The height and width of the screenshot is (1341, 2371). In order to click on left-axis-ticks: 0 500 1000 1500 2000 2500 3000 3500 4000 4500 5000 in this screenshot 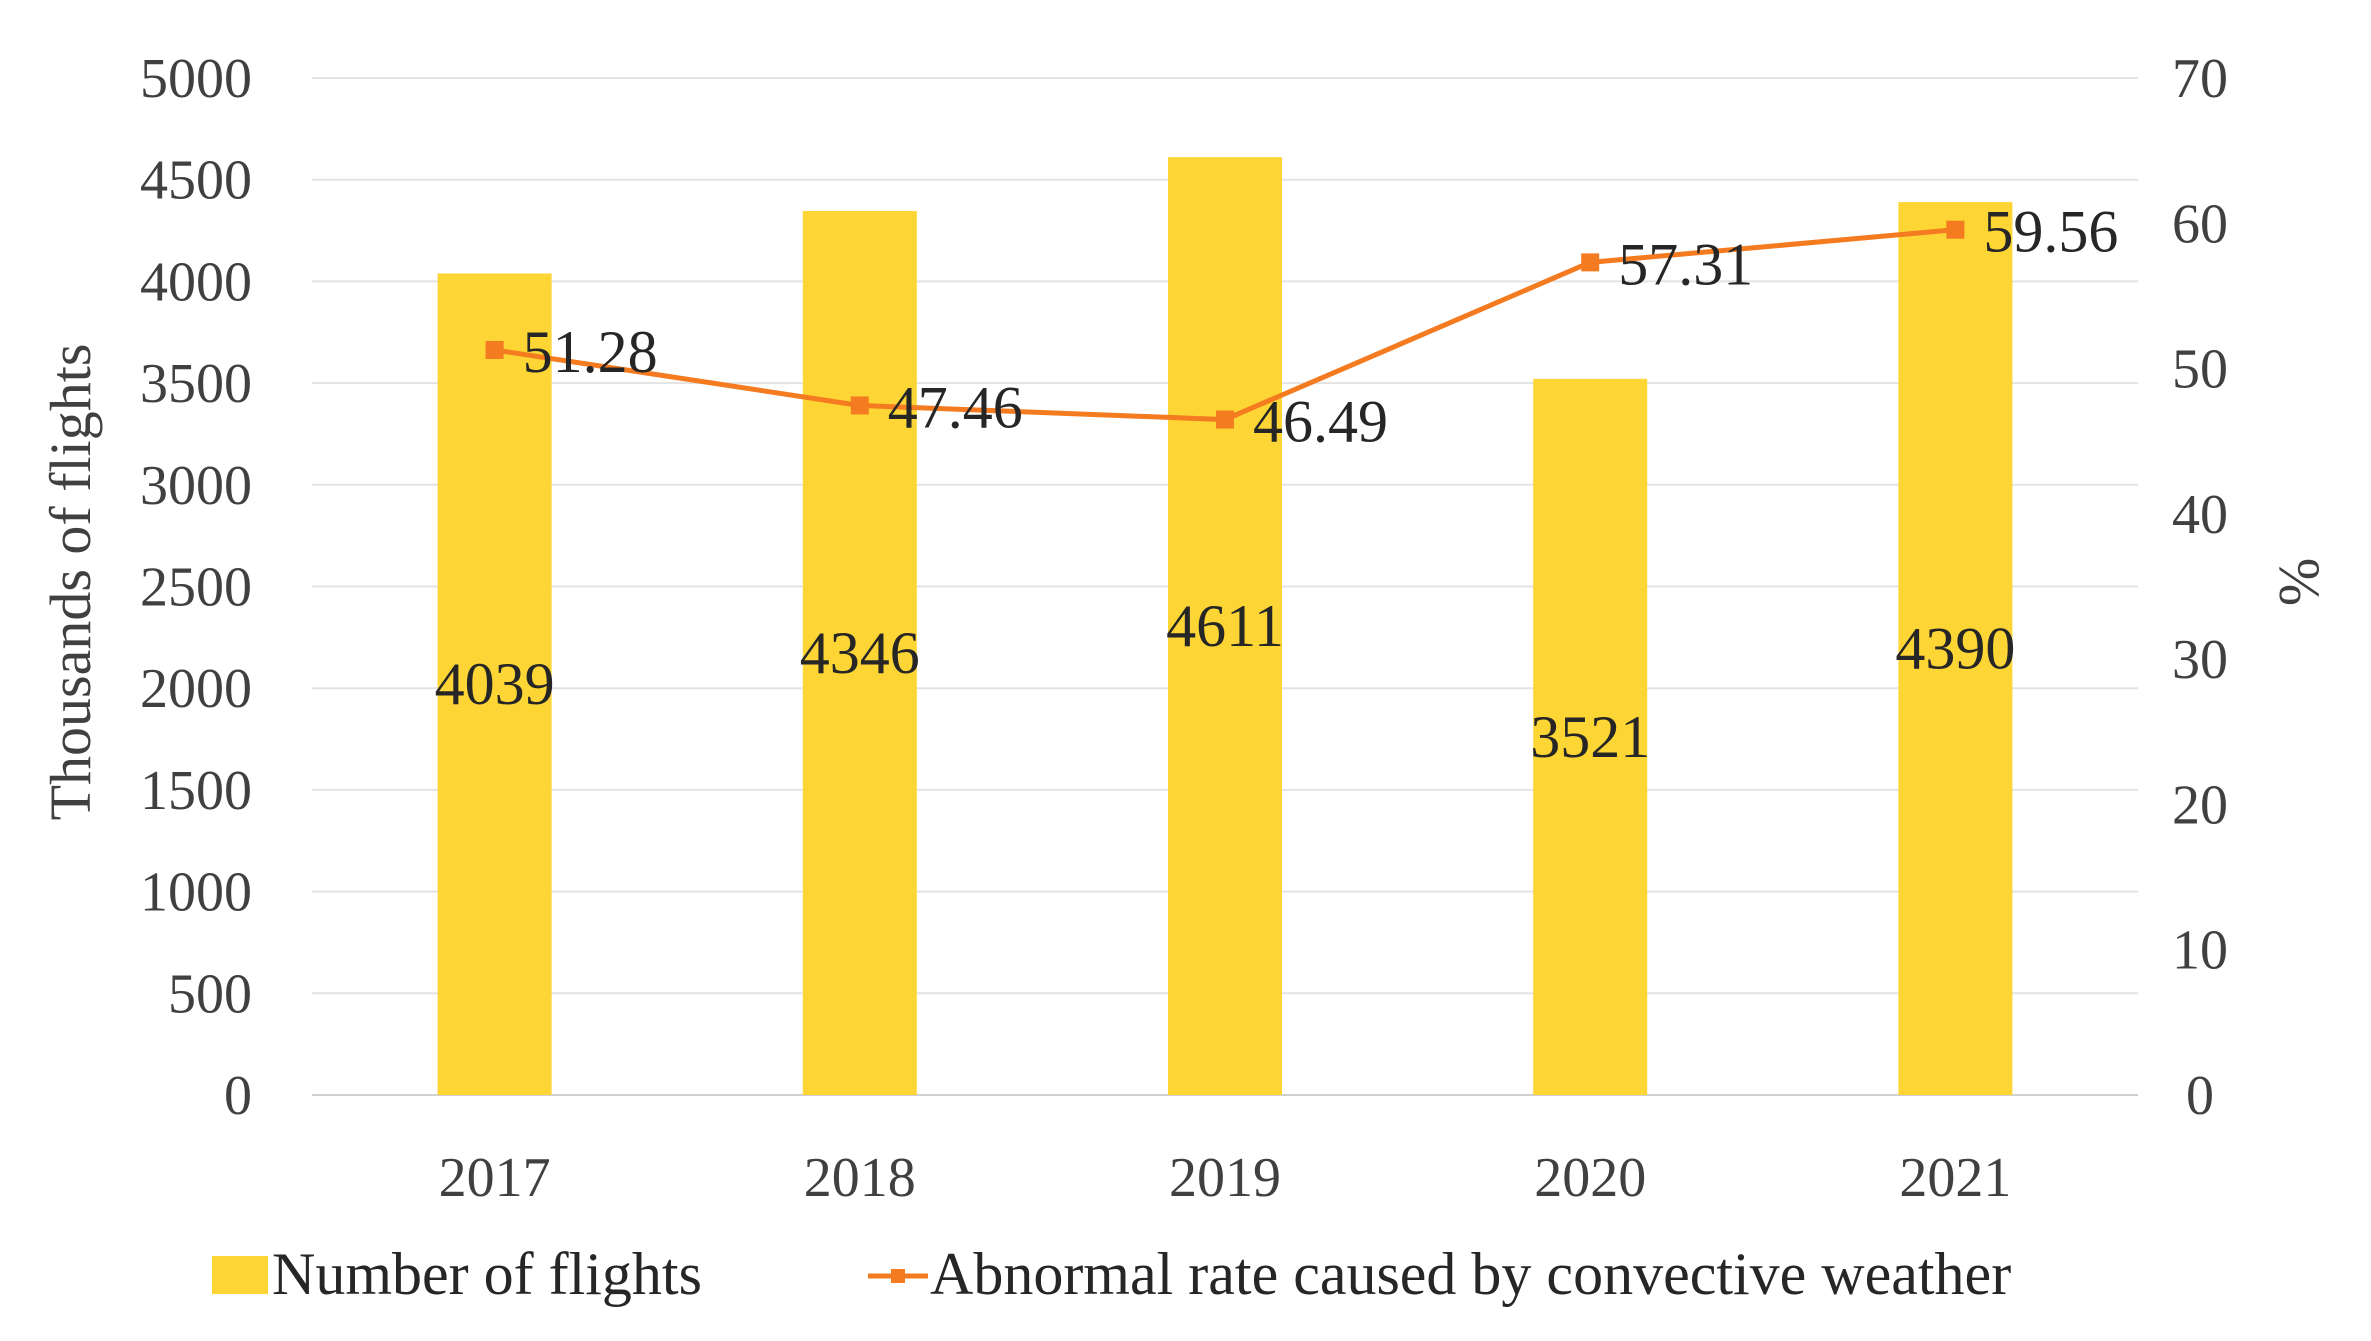, I will do `click(196, 587)`.